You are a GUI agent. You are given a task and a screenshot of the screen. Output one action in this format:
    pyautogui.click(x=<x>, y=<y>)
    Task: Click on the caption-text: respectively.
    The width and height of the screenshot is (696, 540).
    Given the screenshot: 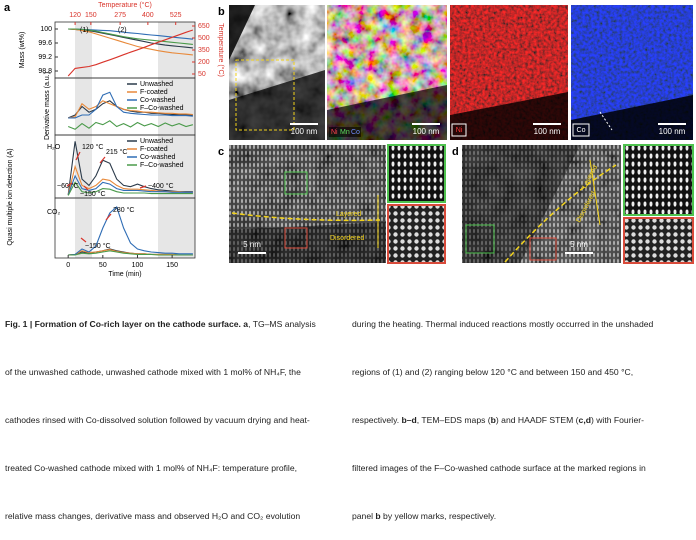 What is the action you would take?
    pyautogui.click(x=377, y=420)
    